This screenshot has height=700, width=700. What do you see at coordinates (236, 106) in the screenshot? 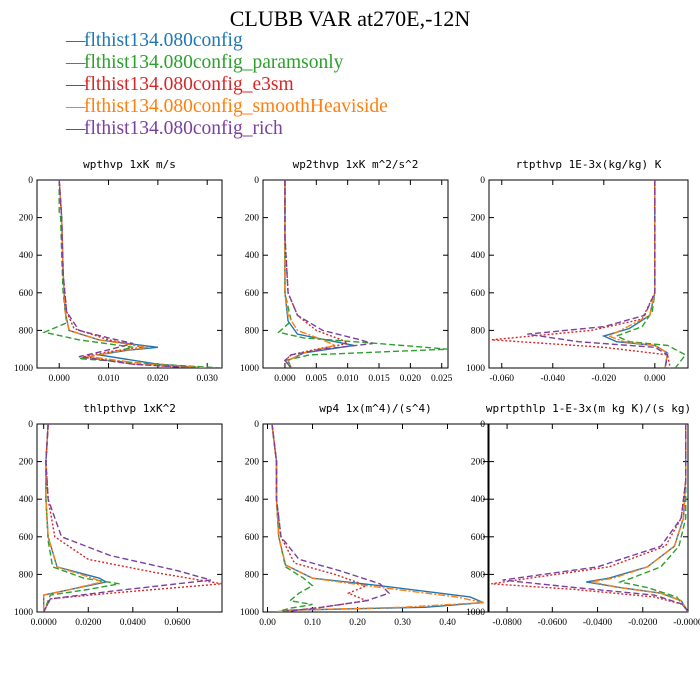
I see `legend-label: flthist134.080config_smoothHeaviside` at bounding box center [236, 106].